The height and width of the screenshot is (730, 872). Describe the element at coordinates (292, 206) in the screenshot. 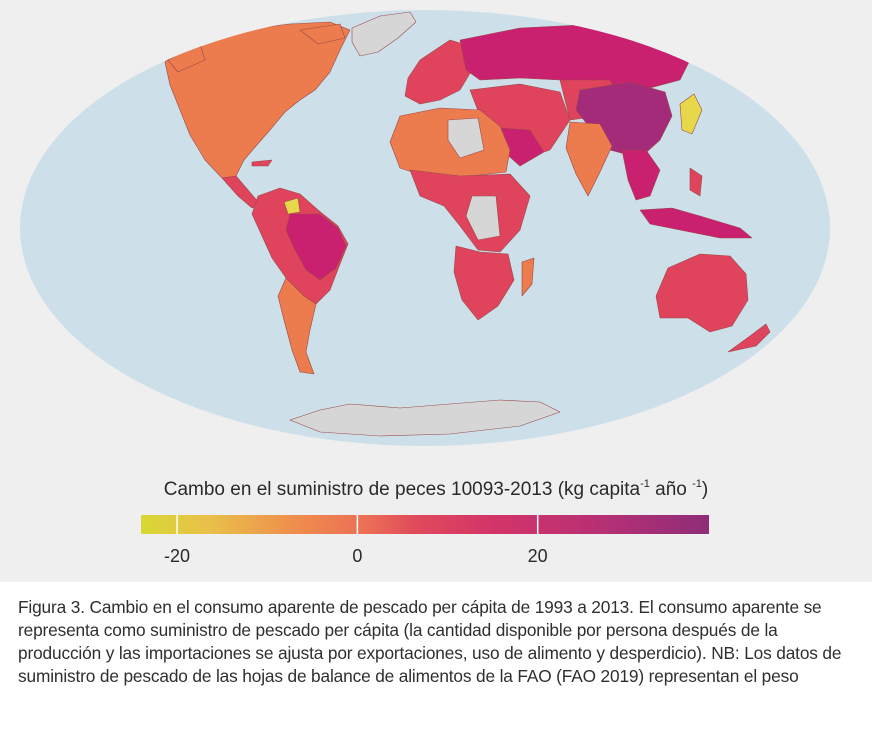

I see `venezuela-yellow` at that location.